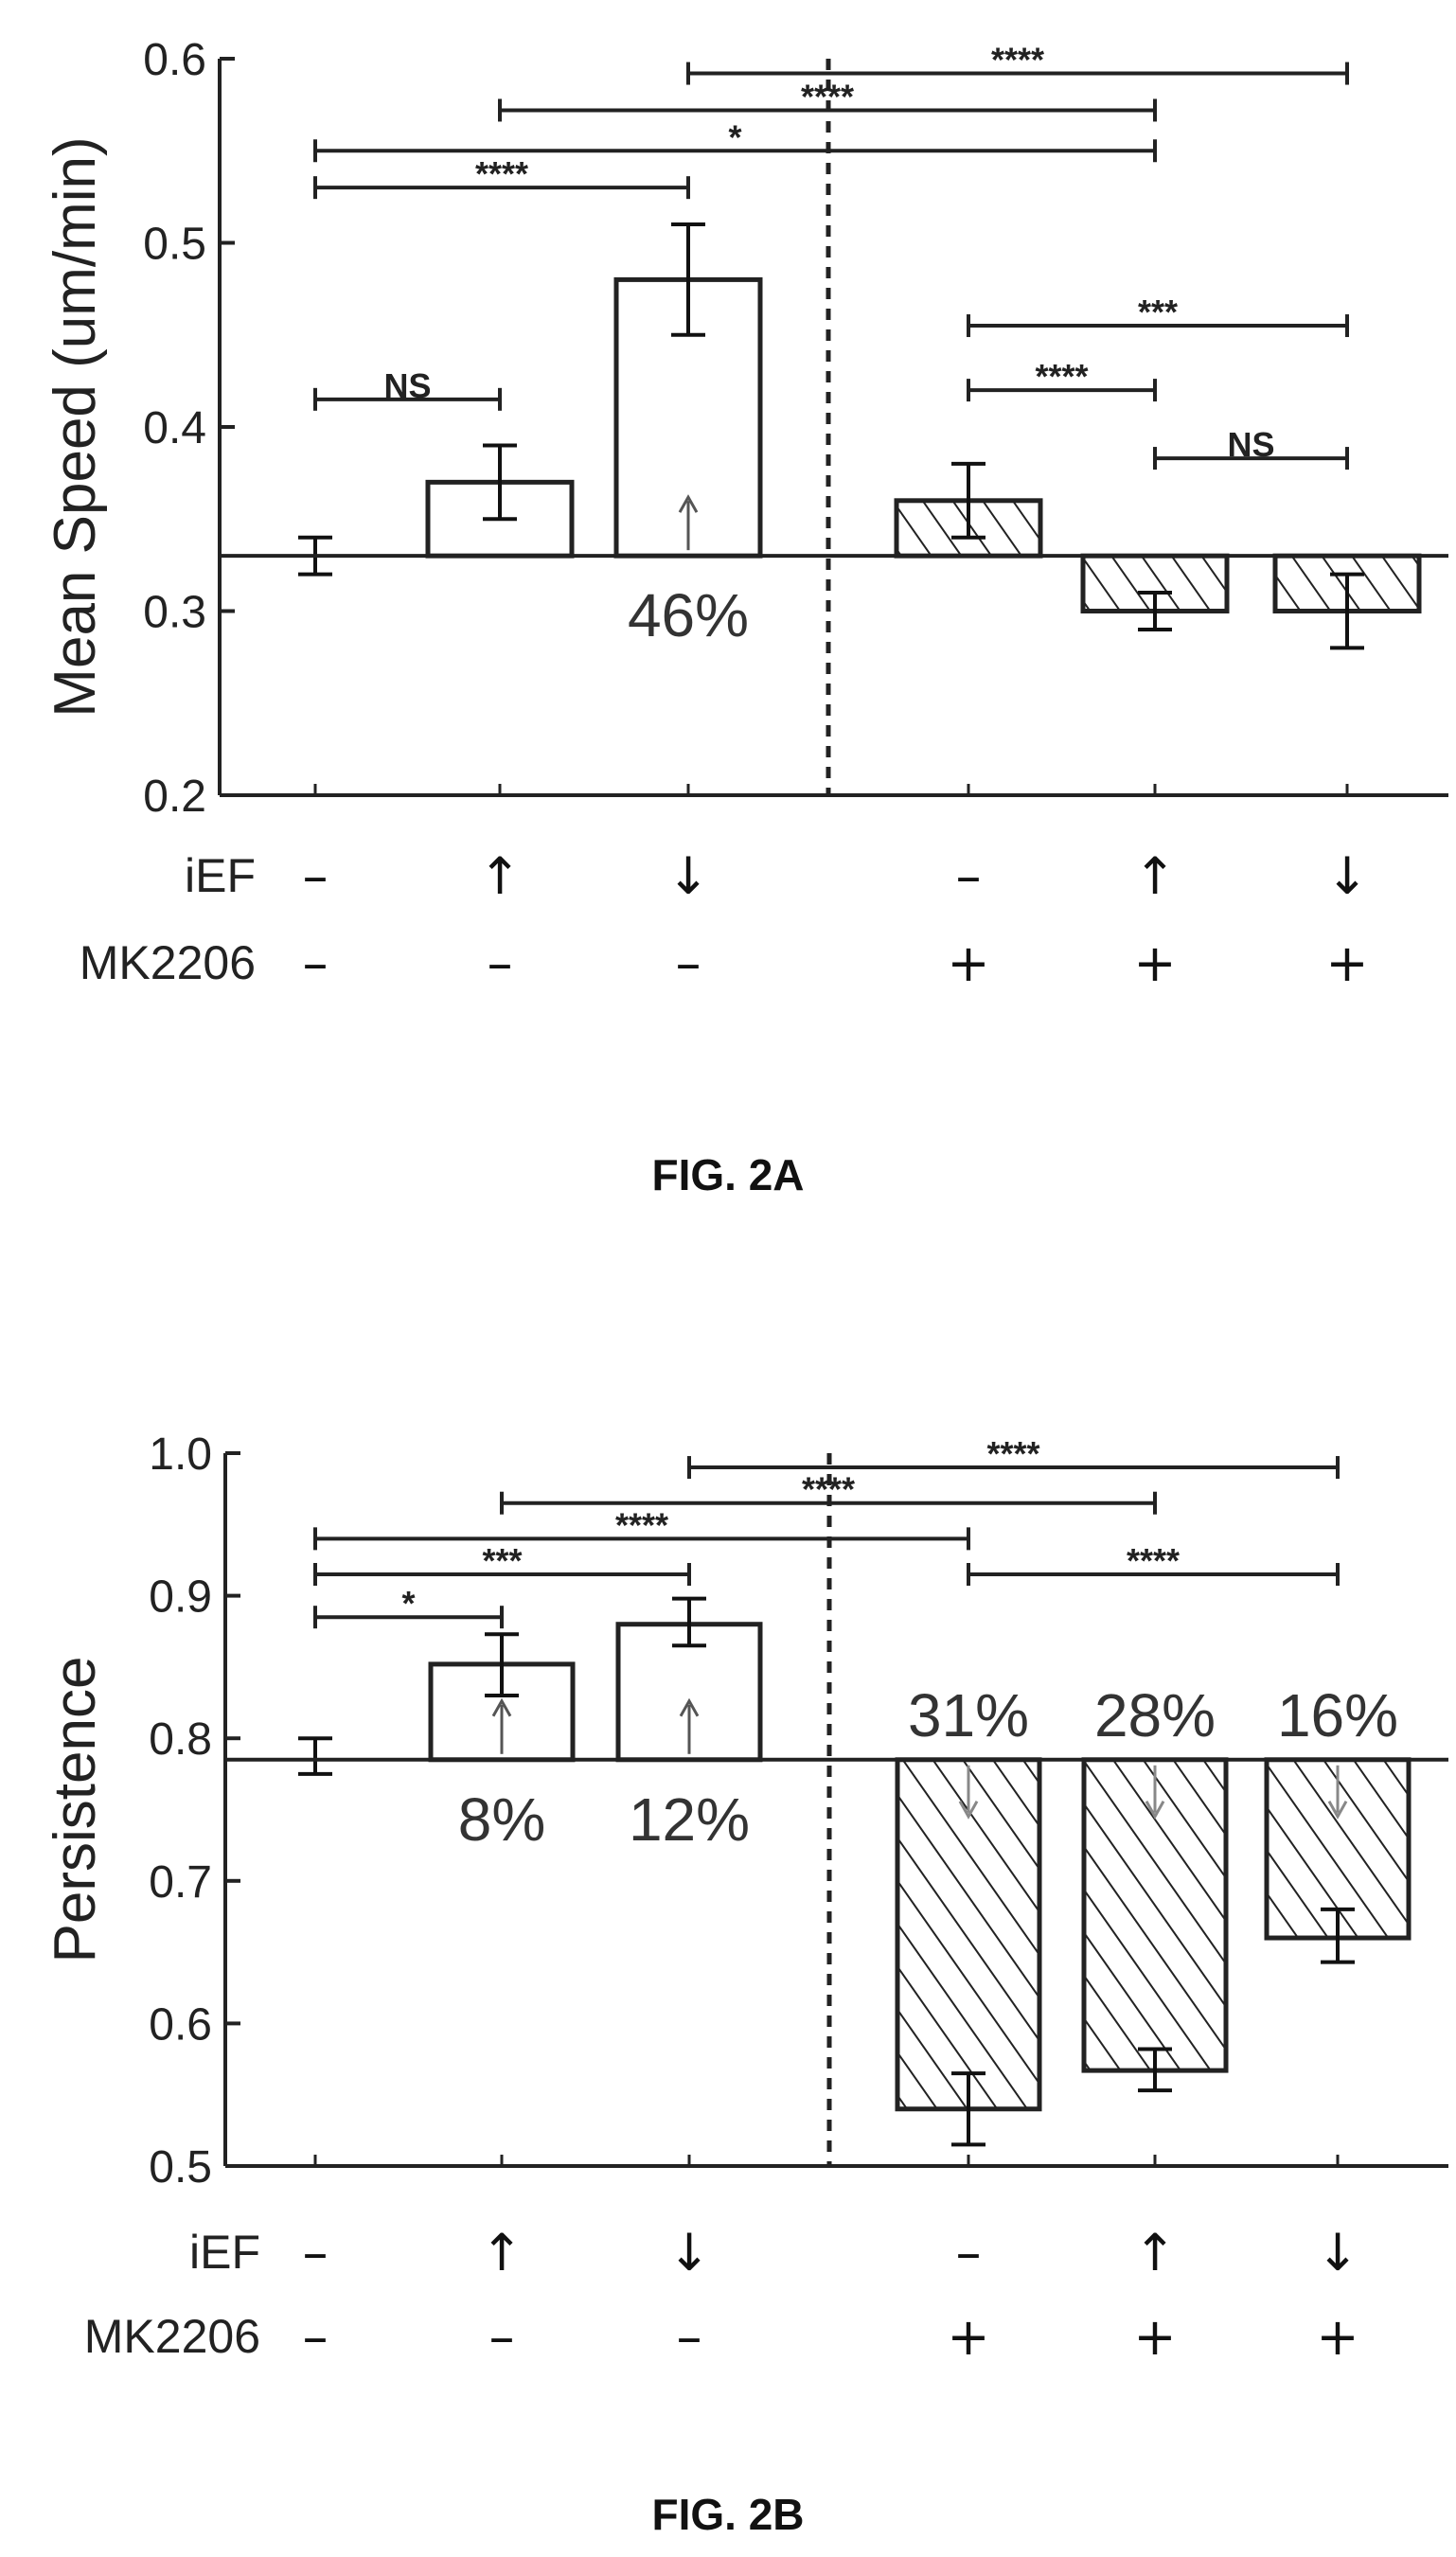 The width and height of the screenshot is (1456, 2557). Describe the element at coordinates (174, 613) in the screenshot. I see `y-tick-label: 0.3` at that location.